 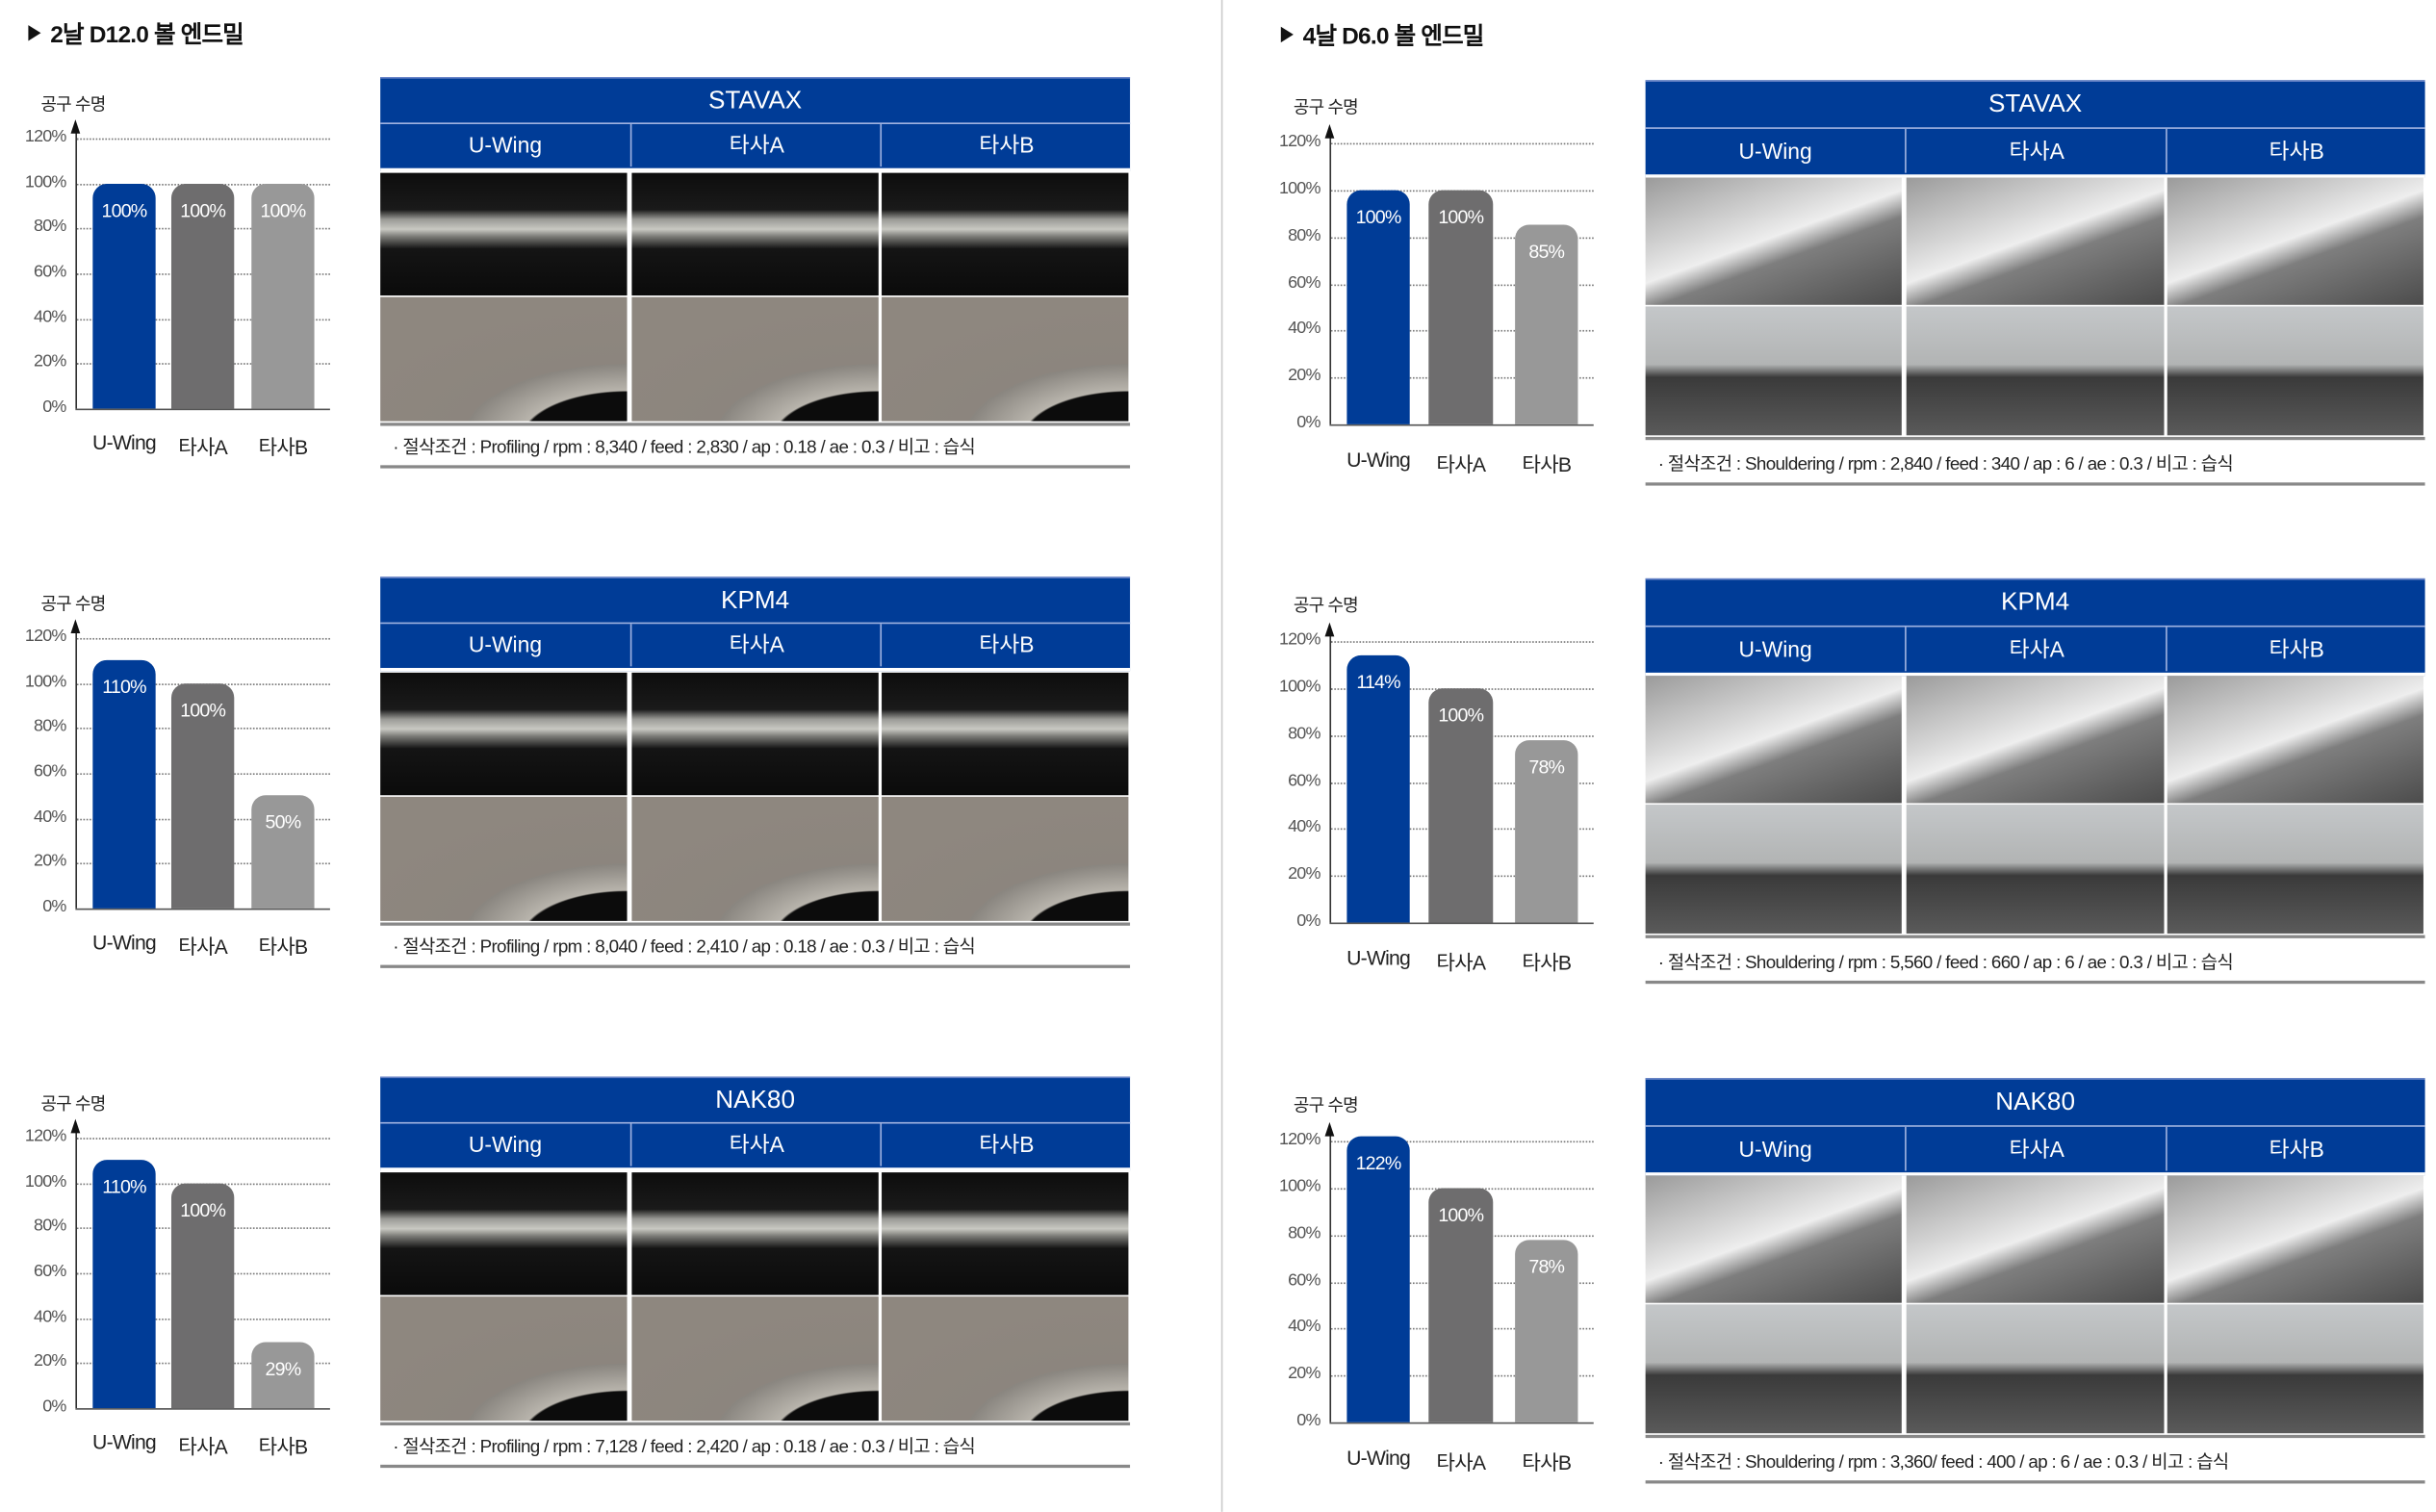 What do you see at coordinates (1330, 629) in the screenshot?
I see `y-axis-arrow-icon` at bounding box center [1330, 629].